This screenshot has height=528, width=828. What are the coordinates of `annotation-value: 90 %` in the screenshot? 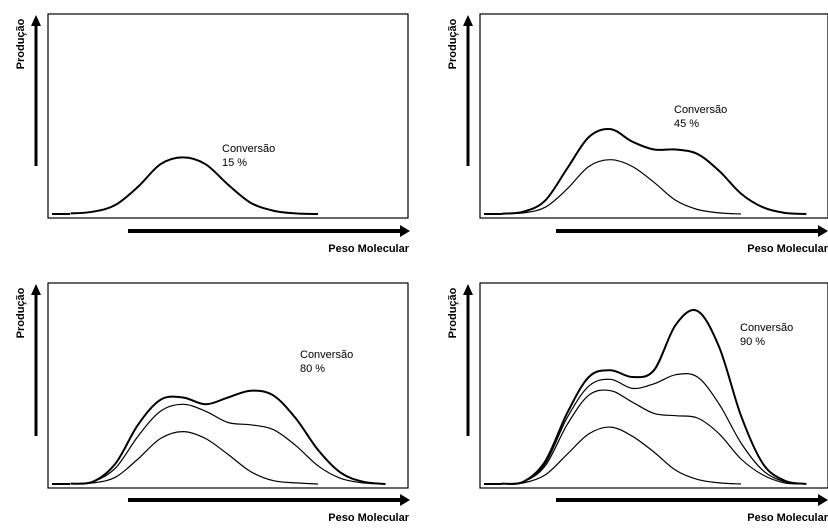 It's located at (752, 342).